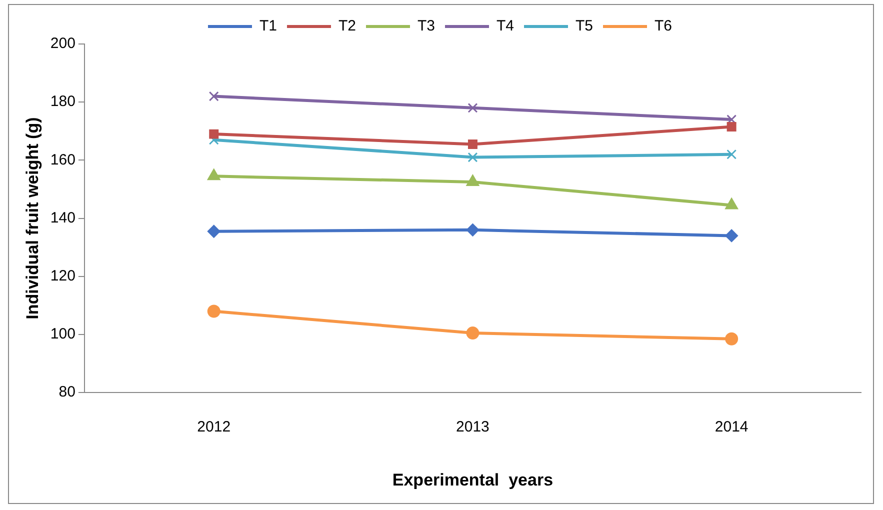  What do you see at coordinates (63, 159) in the screenshot?
I see `y-tick-label: 160` at bounding box center [63, 159].